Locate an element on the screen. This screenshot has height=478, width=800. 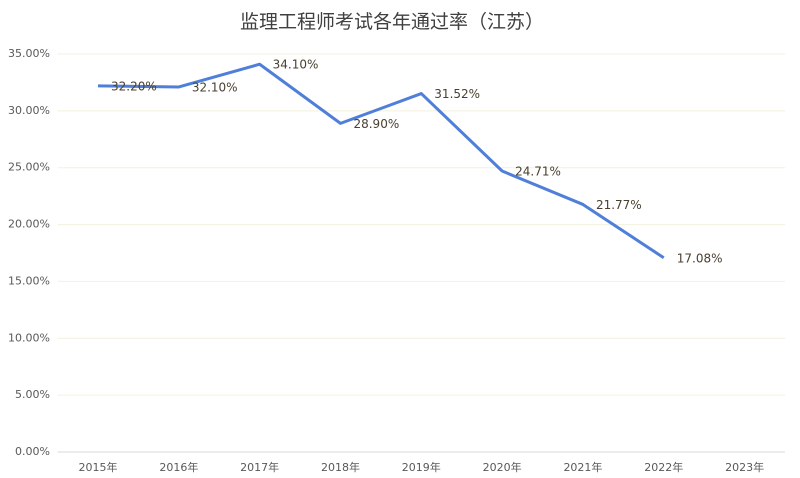
y-tick-label: 15.00% is located at coordinates (29, 280).